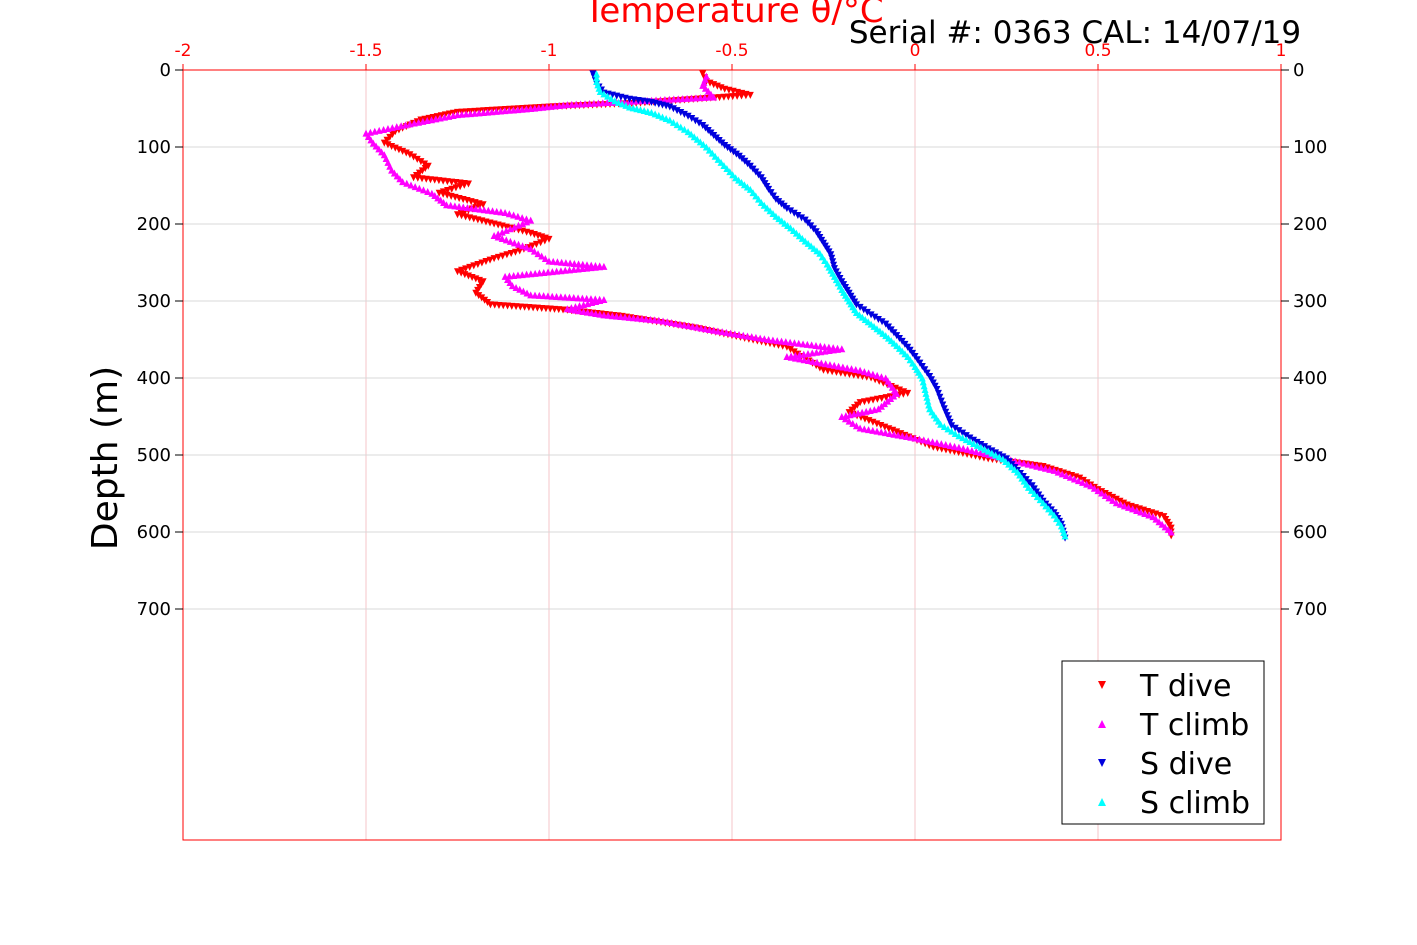 The width and height of the screenshot is (1417, 945). I want to click on legend-marker-t-dive, so click(1102, 685).